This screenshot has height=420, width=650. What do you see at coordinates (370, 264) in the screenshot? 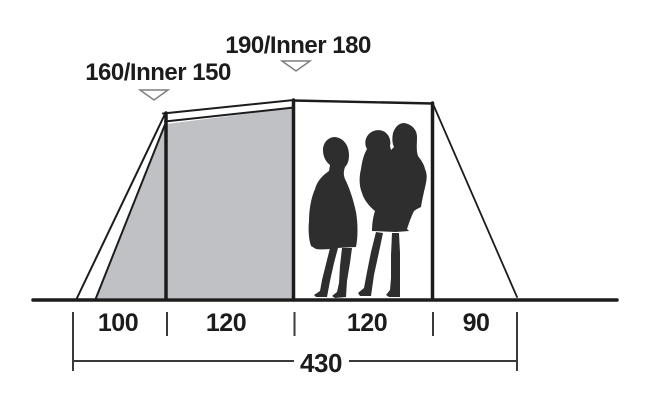
I see `adult-silhouette-front-leg` at bounding box center [370, 264].